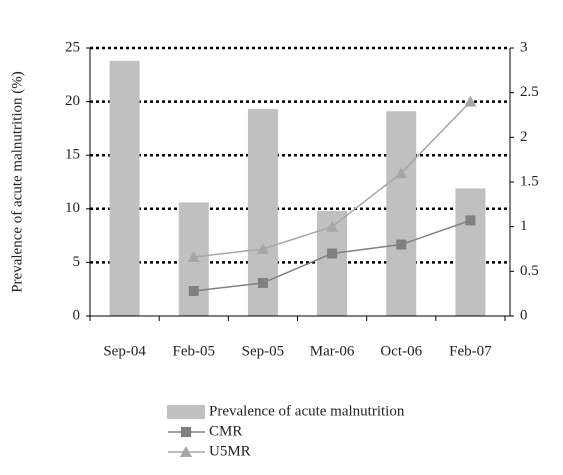 Image resolution: width=563 pixels, height=475 pixels. What do you see at coordinates (225, 431) in the screenshot?
I see `legend-label: CMR` at bounding box center [225, 431].